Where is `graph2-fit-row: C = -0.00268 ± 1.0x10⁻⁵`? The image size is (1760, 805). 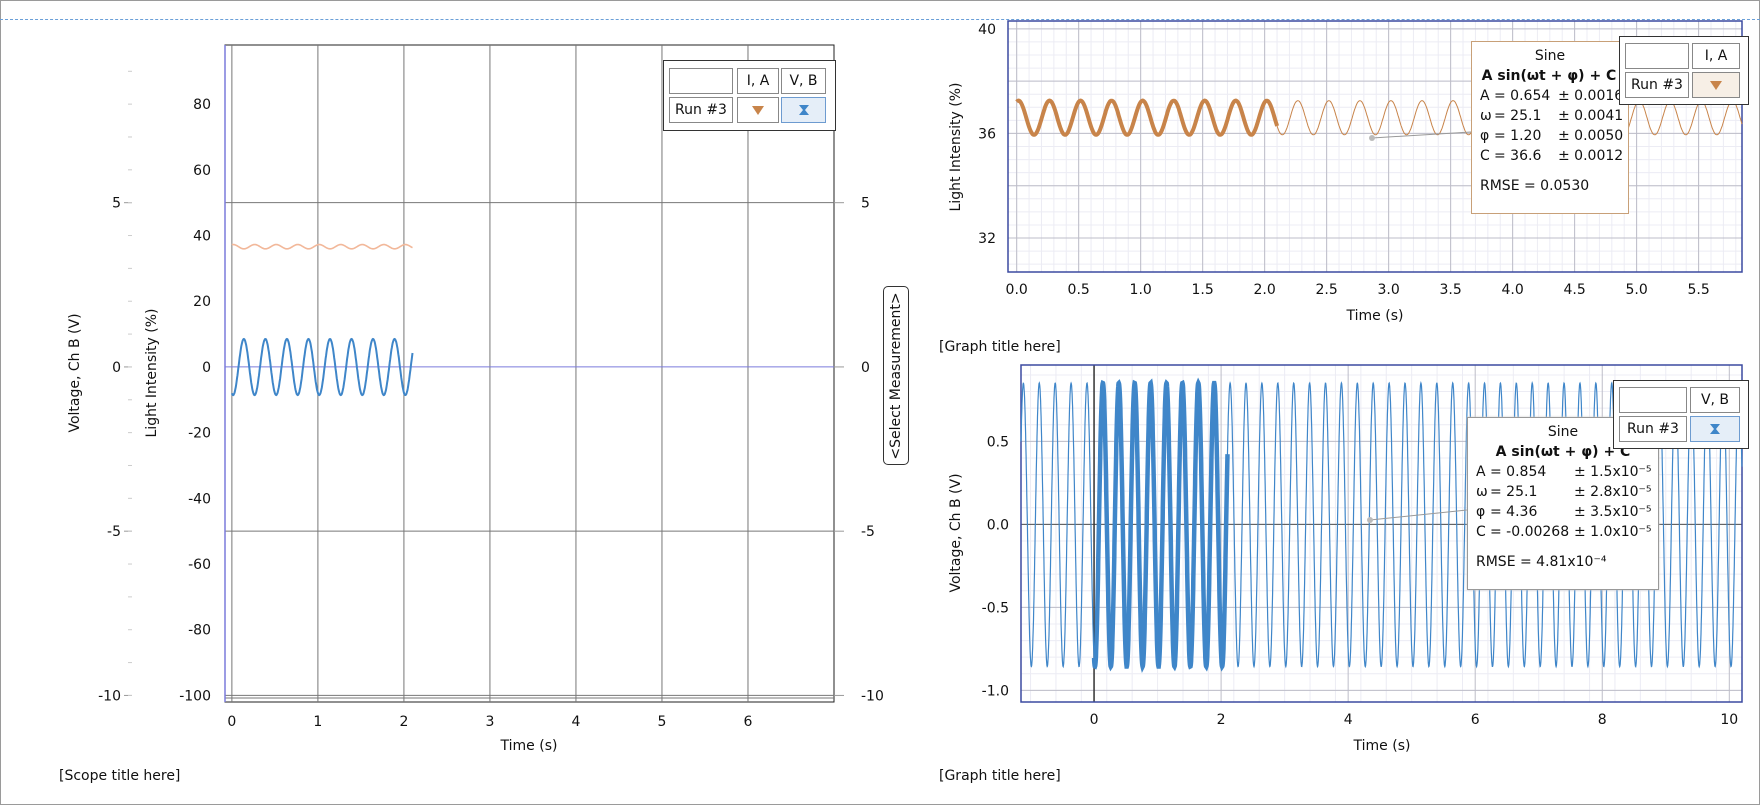
graph2-fit-row: C = -0.00268 ± 1.0x10⁻⁵ is located at coordinates (1564, 532).